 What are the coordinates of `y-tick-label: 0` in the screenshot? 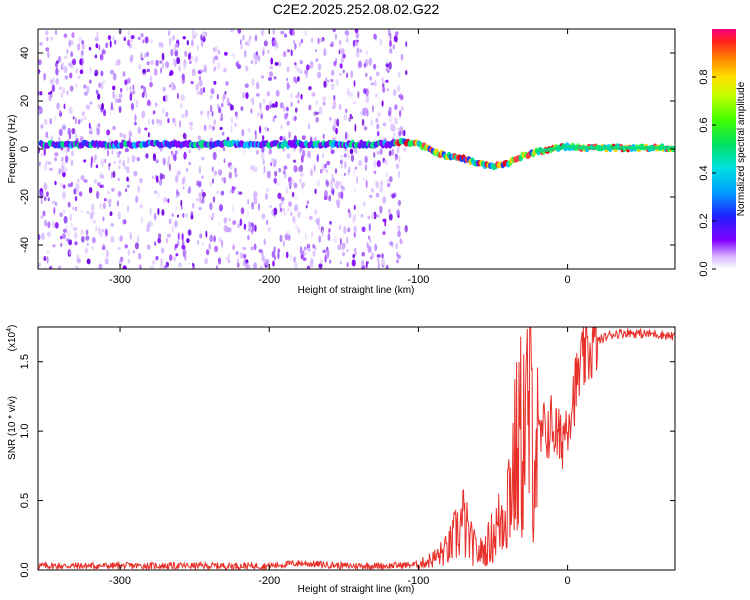 It's located at (25, 149).